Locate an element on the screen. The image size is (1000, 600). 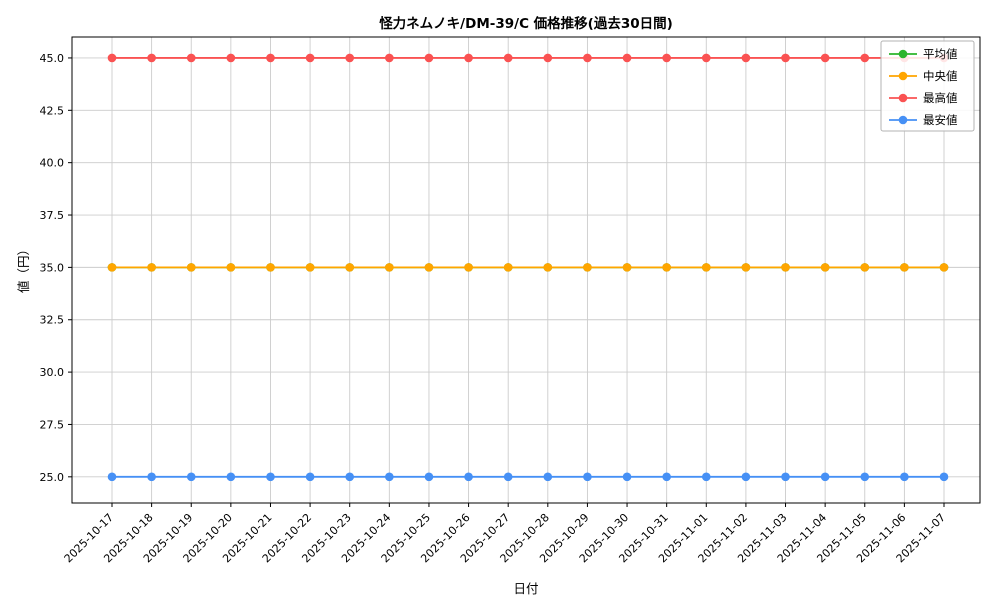
legend-label-lowest: 最安値 is located at coordinates (940, 120).